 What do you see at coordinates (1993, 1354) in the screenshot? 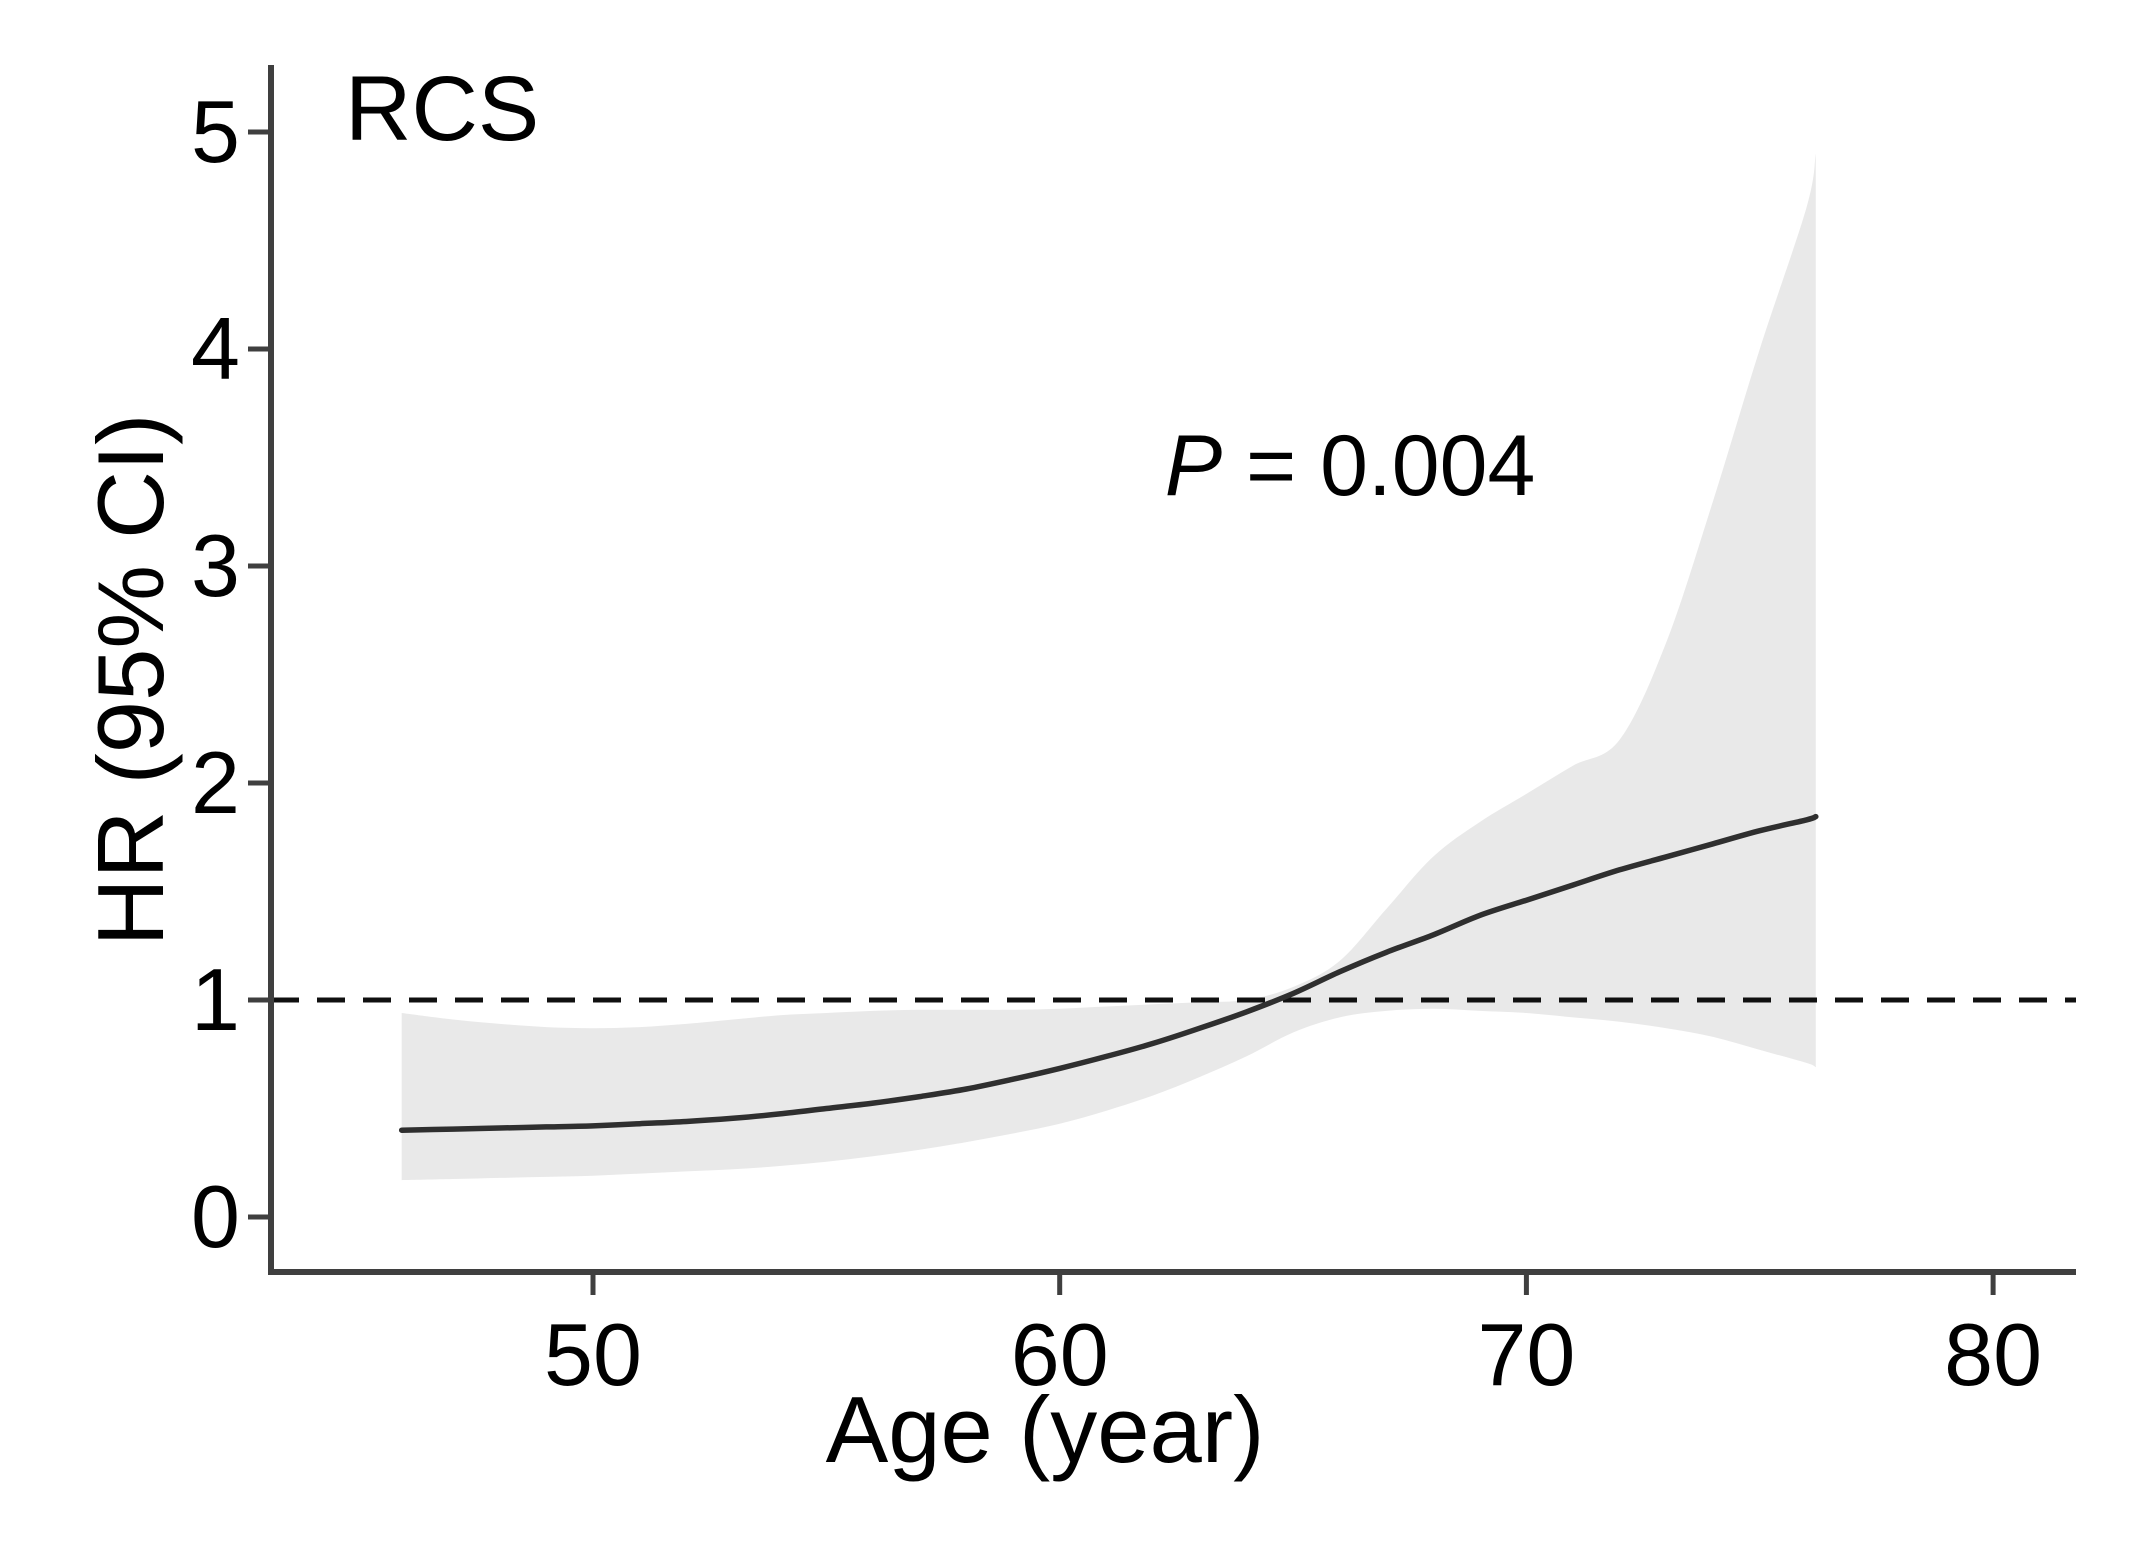
I see `tick-label: 80` at bounding box center [1993, 1354].